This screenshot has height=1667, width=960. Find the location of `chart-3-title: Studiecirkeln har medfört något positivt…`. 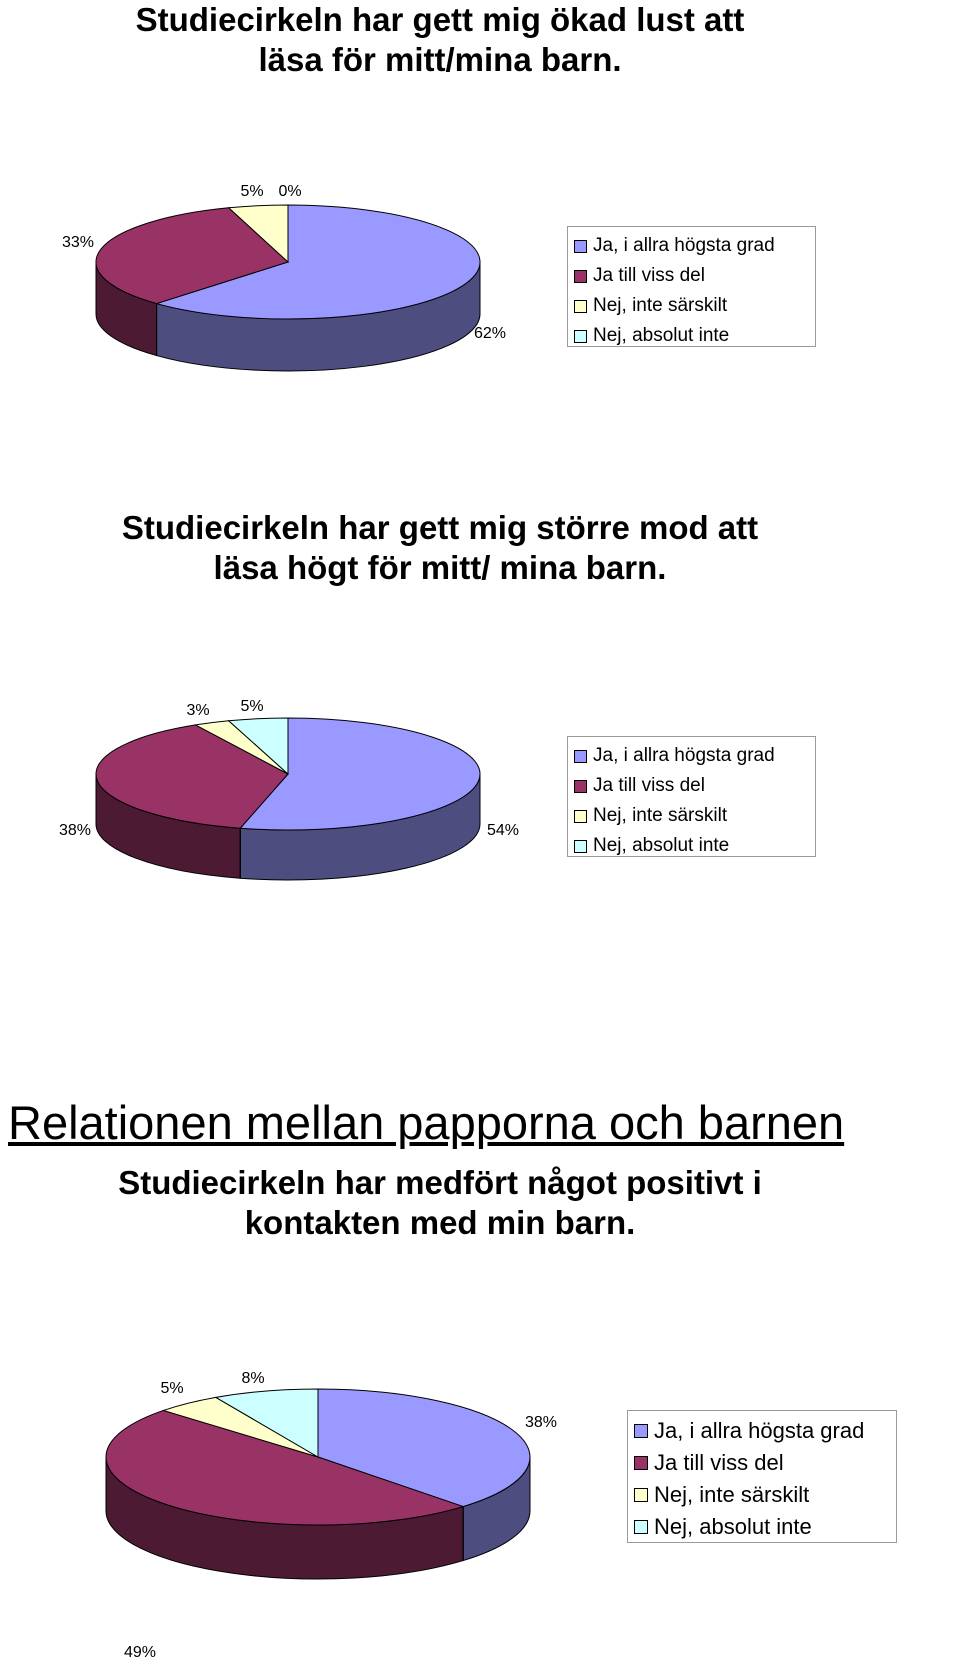

chart-3-title: Studiecirkeln har medfört något positivt… is located at coordinates (440, 1203).